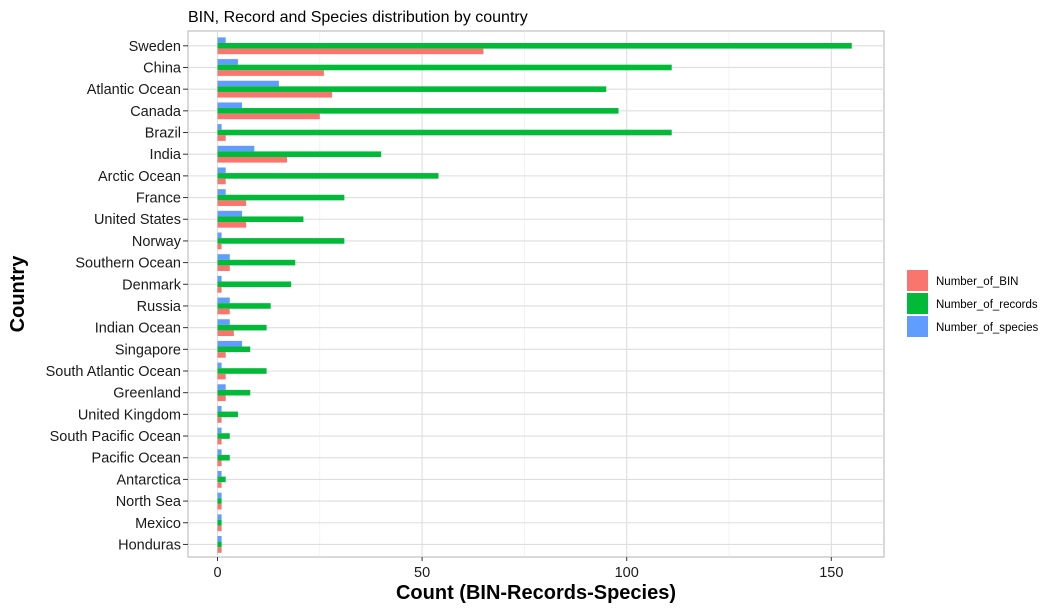 This screenshot has width=1054, height=610. I want to click on legend-label: Number_of_records, so click(987, 305).